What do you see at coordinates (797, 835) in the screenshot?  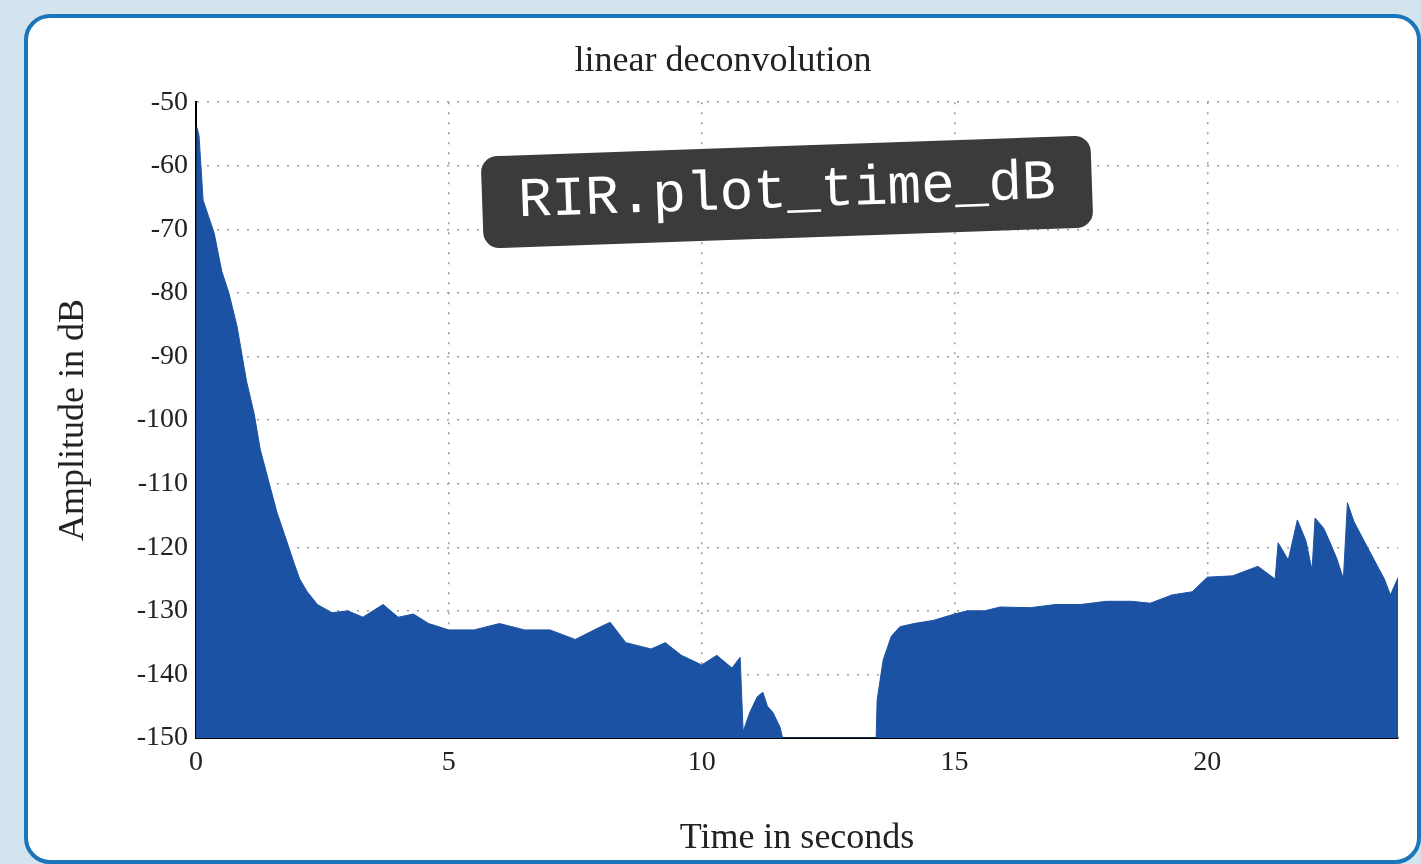 I see `x-axis-title: Time in seconds` at bounding box center [797, 835].